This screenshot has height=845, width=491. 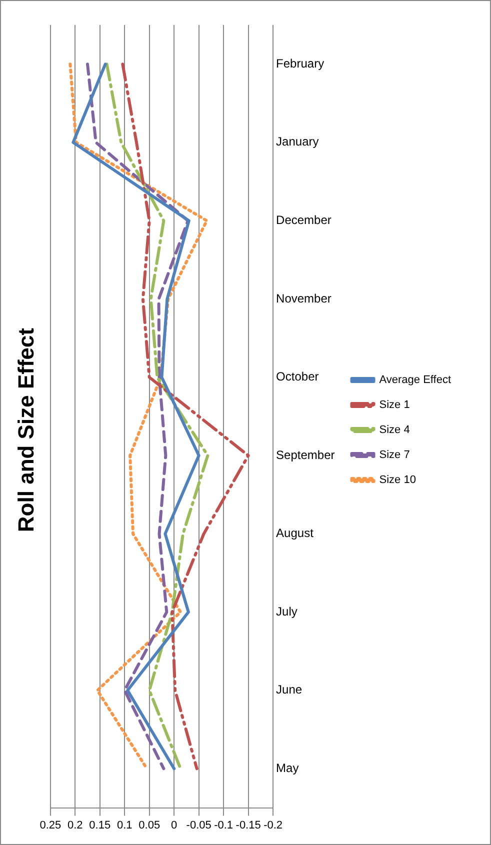 What do you see at coordinates (124, 825) in the screenshot?
I see `x-tick-label: 0.1` at bounding box center [124, 825].